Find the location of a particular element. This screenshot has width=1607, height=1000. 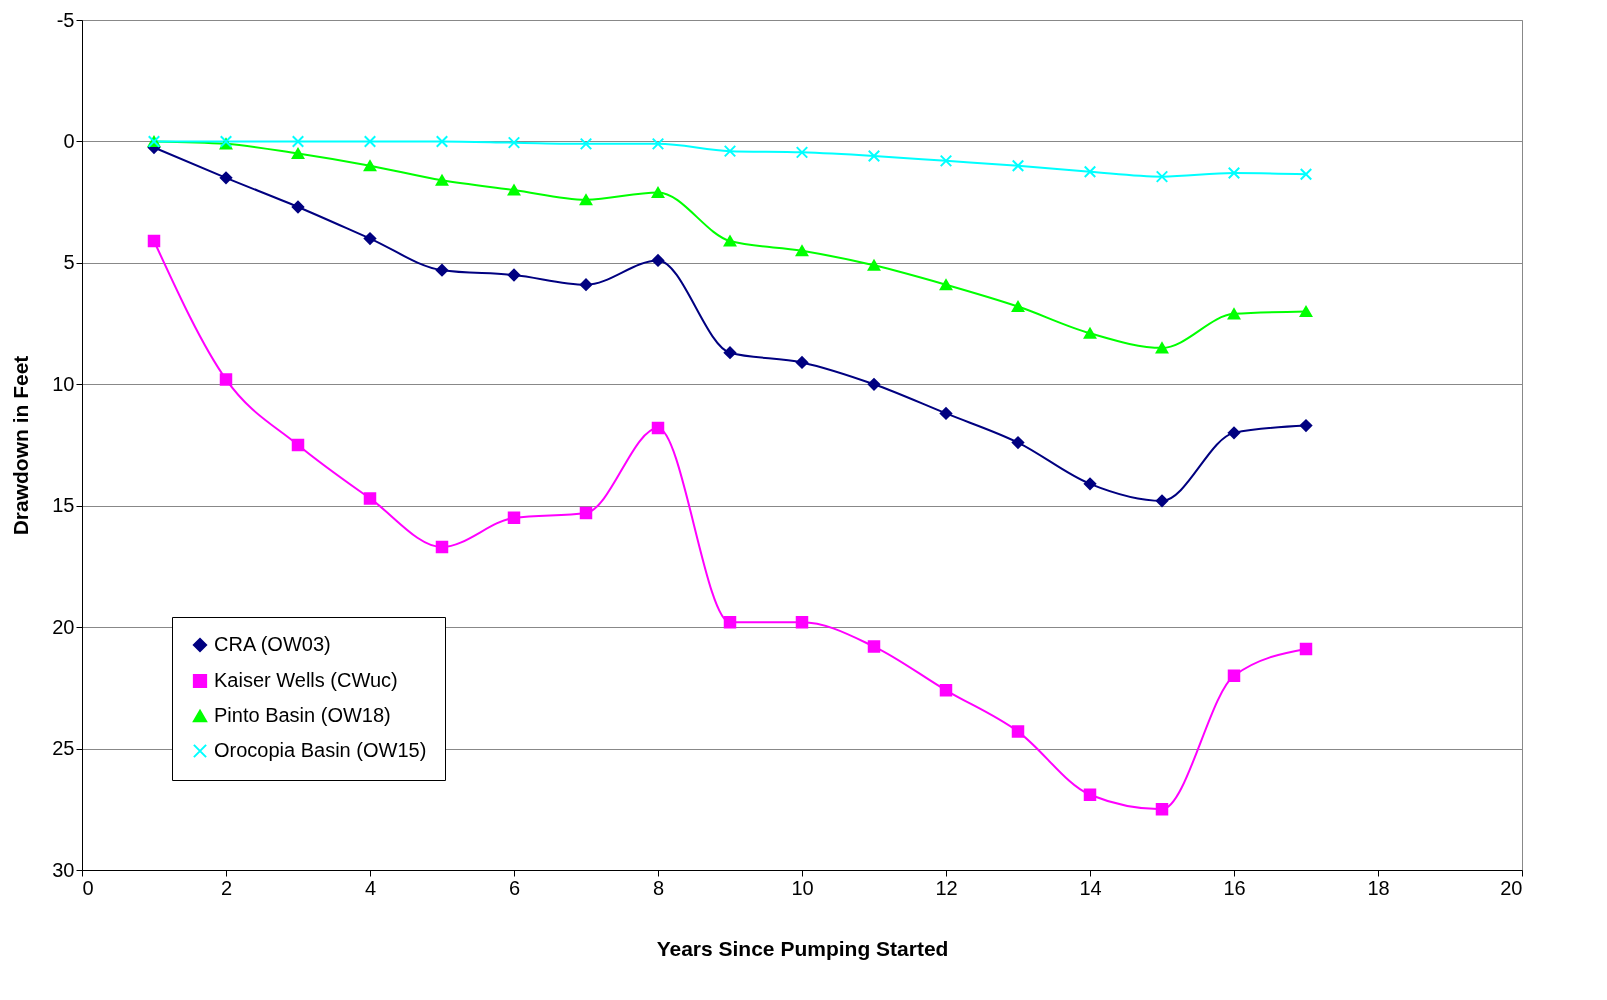

x-tick-label: 14 is located at coordinates (1090, 887).